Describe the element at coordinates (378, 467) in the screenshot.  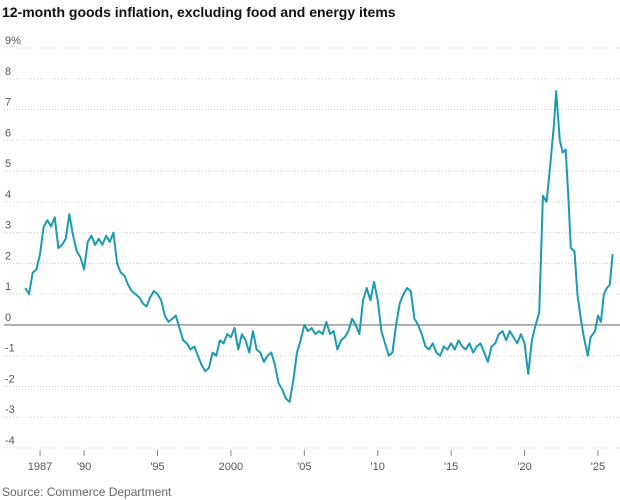
I see `x-tick-label: '10` at that location.